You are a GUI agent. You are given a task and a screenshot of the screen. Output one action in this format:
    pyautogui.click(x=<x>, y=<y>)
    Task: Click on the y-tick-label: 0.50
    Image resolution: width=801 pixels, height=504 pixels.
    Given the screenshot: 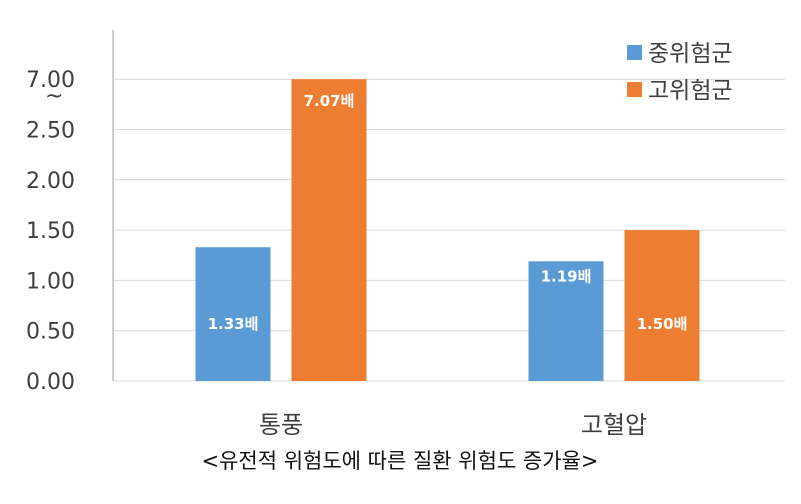 What is the action you would take?
    pyautogui.click(x=50, y=332)
    